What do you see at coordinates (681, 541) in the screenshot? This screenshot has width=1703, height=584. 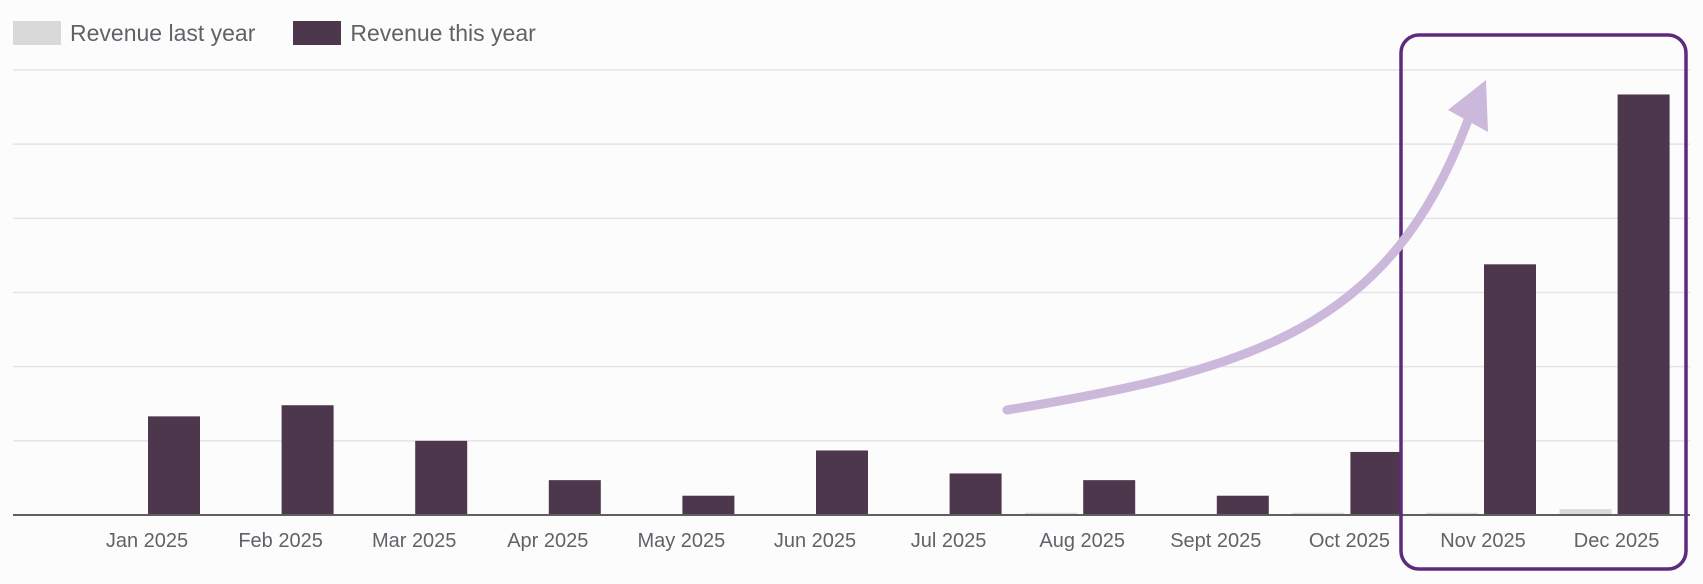 I see `x-tick-label-may-2025: May 2025` at bounding box center [681, 541].